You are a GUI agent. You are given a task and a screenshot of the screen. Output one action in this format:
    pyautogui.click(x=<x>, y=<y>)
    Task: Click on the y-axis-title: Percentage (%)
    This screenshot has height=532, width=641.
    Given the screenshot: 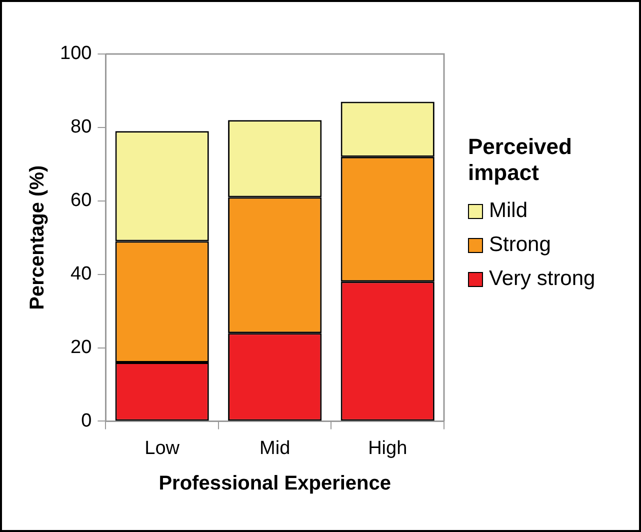 What is the action you would take?
    pyautogui.click(x=37, y=237)
    